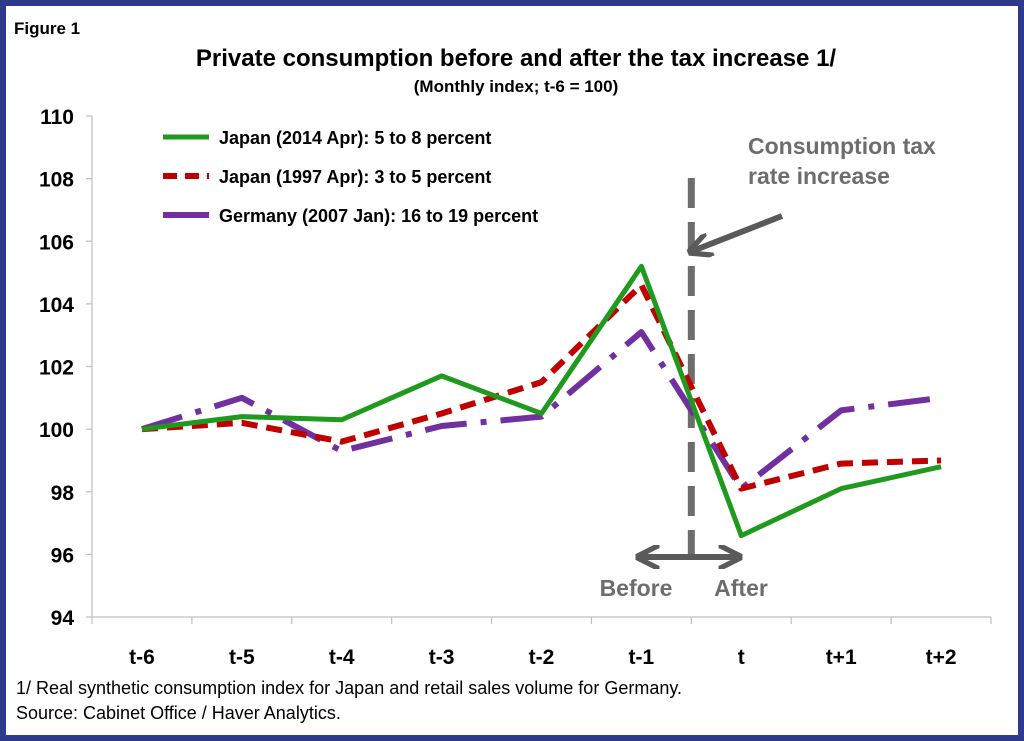  Describe the element at coordinates (741, 657) in the screenshot. I see `x-tick-label: t` at that location.